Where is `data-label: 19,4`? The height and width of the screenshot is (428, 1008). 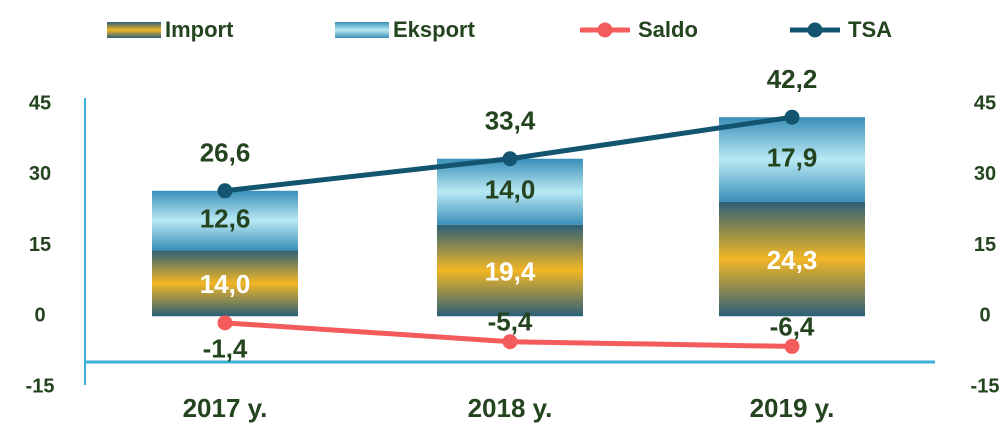
data-label: 19,4 is located at coordinates (510, 271).